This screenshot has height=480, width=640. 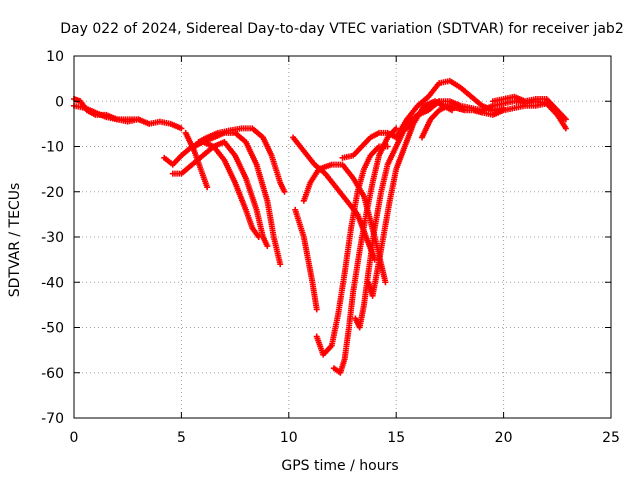 I want to click on x-axis-label: GPS time / hours, so click(x=339, y=466).